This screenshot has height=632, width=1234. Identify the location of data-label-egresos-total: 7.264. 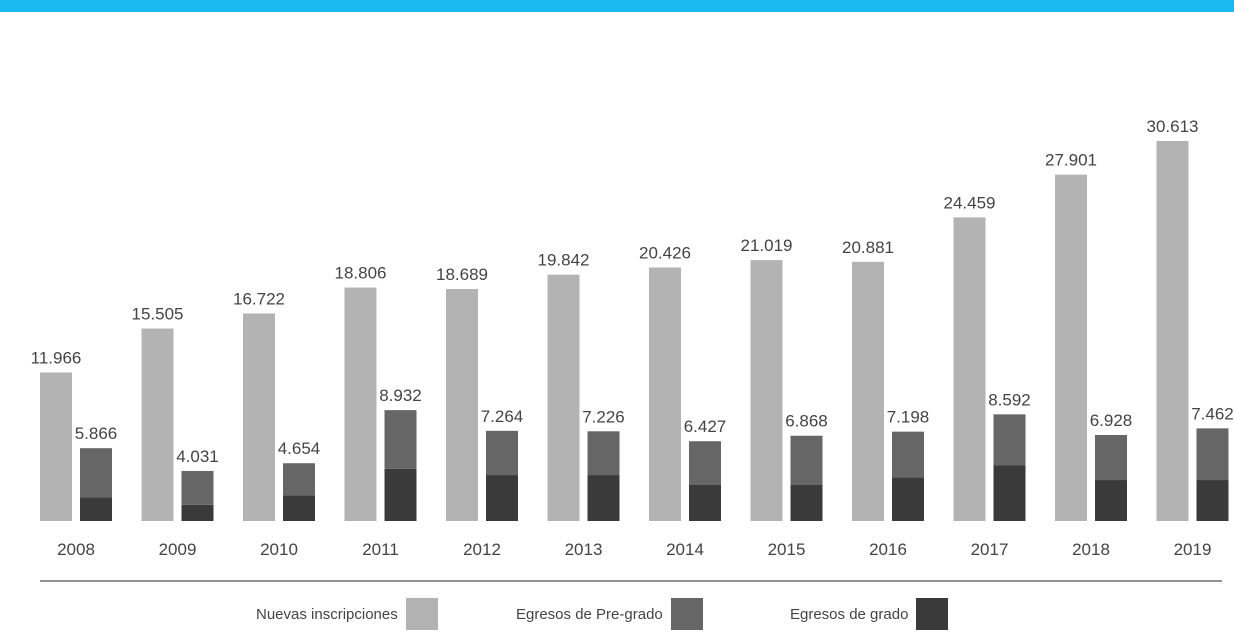
(502, 416).